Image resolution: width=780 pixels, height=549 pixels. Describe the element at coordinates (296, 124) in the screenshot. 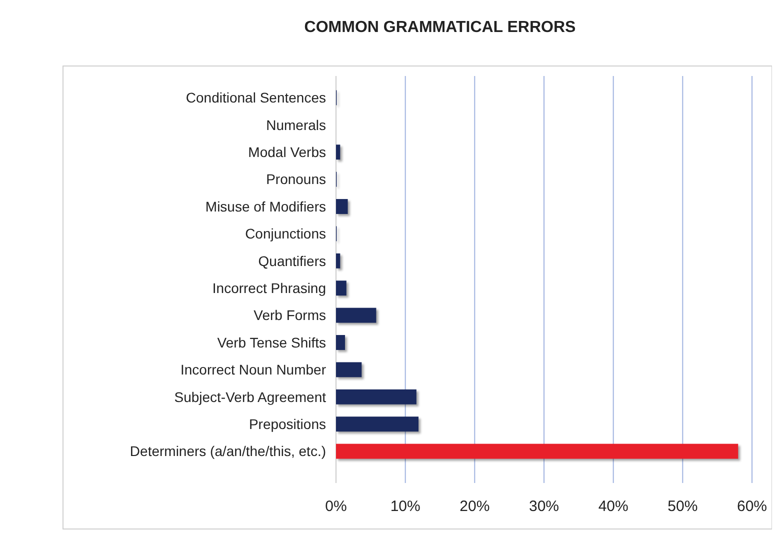

I see `y-tick-label: Numerals` at that location.